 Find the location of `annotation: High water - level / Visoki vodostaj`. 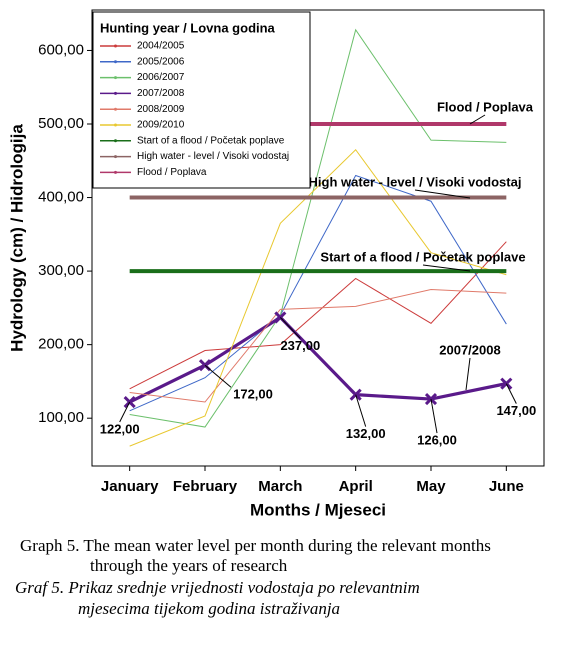

annotation: High water - level / Visoki vodostaj is located at coordinates (415, 181).